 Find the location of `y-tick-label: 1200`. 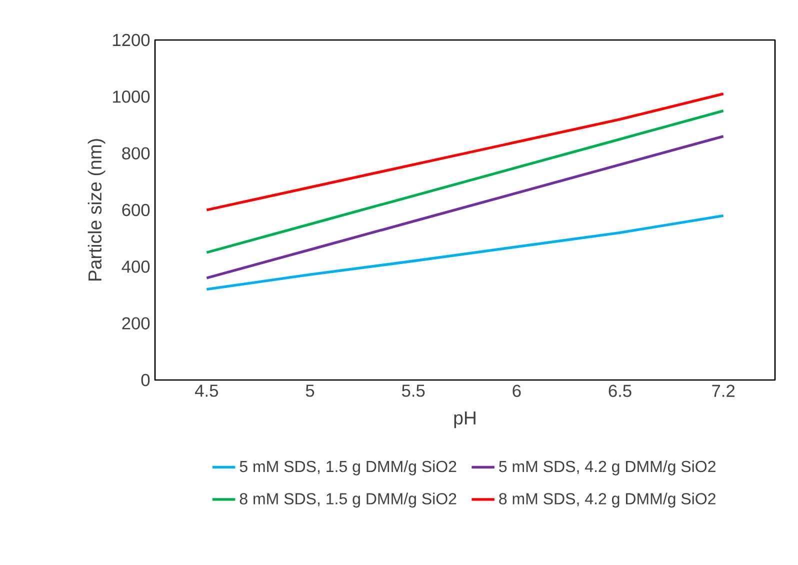

y-tick-label: 1200 is located at coordinates (131, 40).